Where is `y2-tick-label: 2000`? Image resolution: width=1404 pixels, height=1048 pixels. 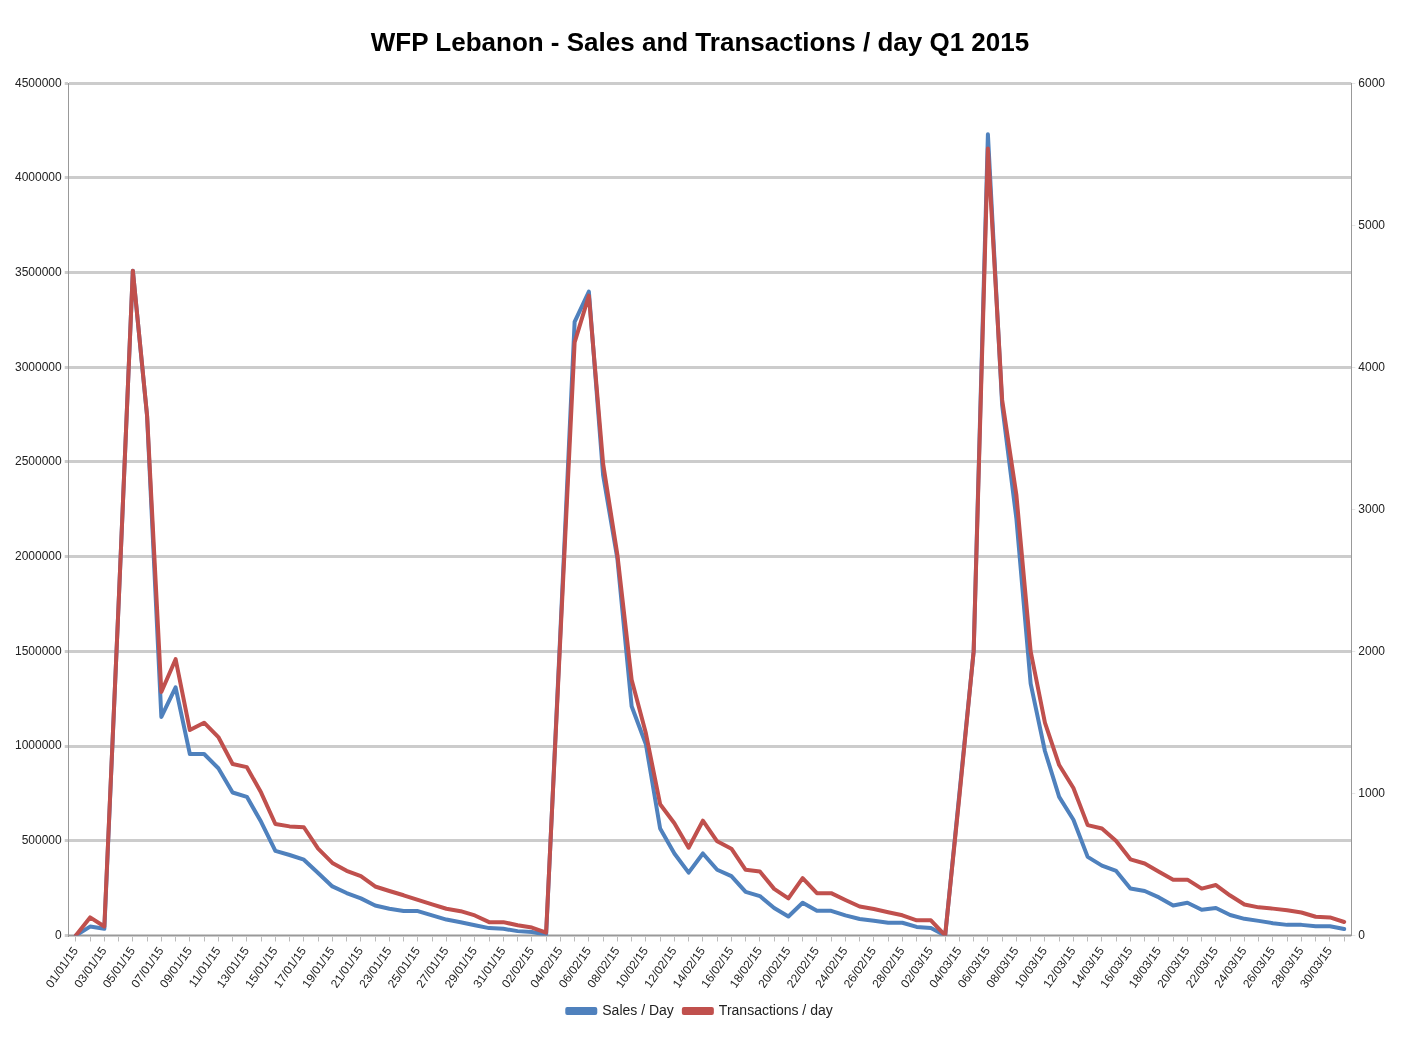
y2-tick-label: 2000 is located at coordinates (1372, 650).